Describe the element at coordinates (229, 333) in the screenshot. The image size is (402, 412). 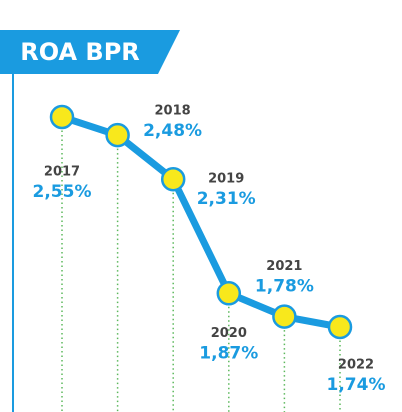
I see `category-label: 2020` at that location.